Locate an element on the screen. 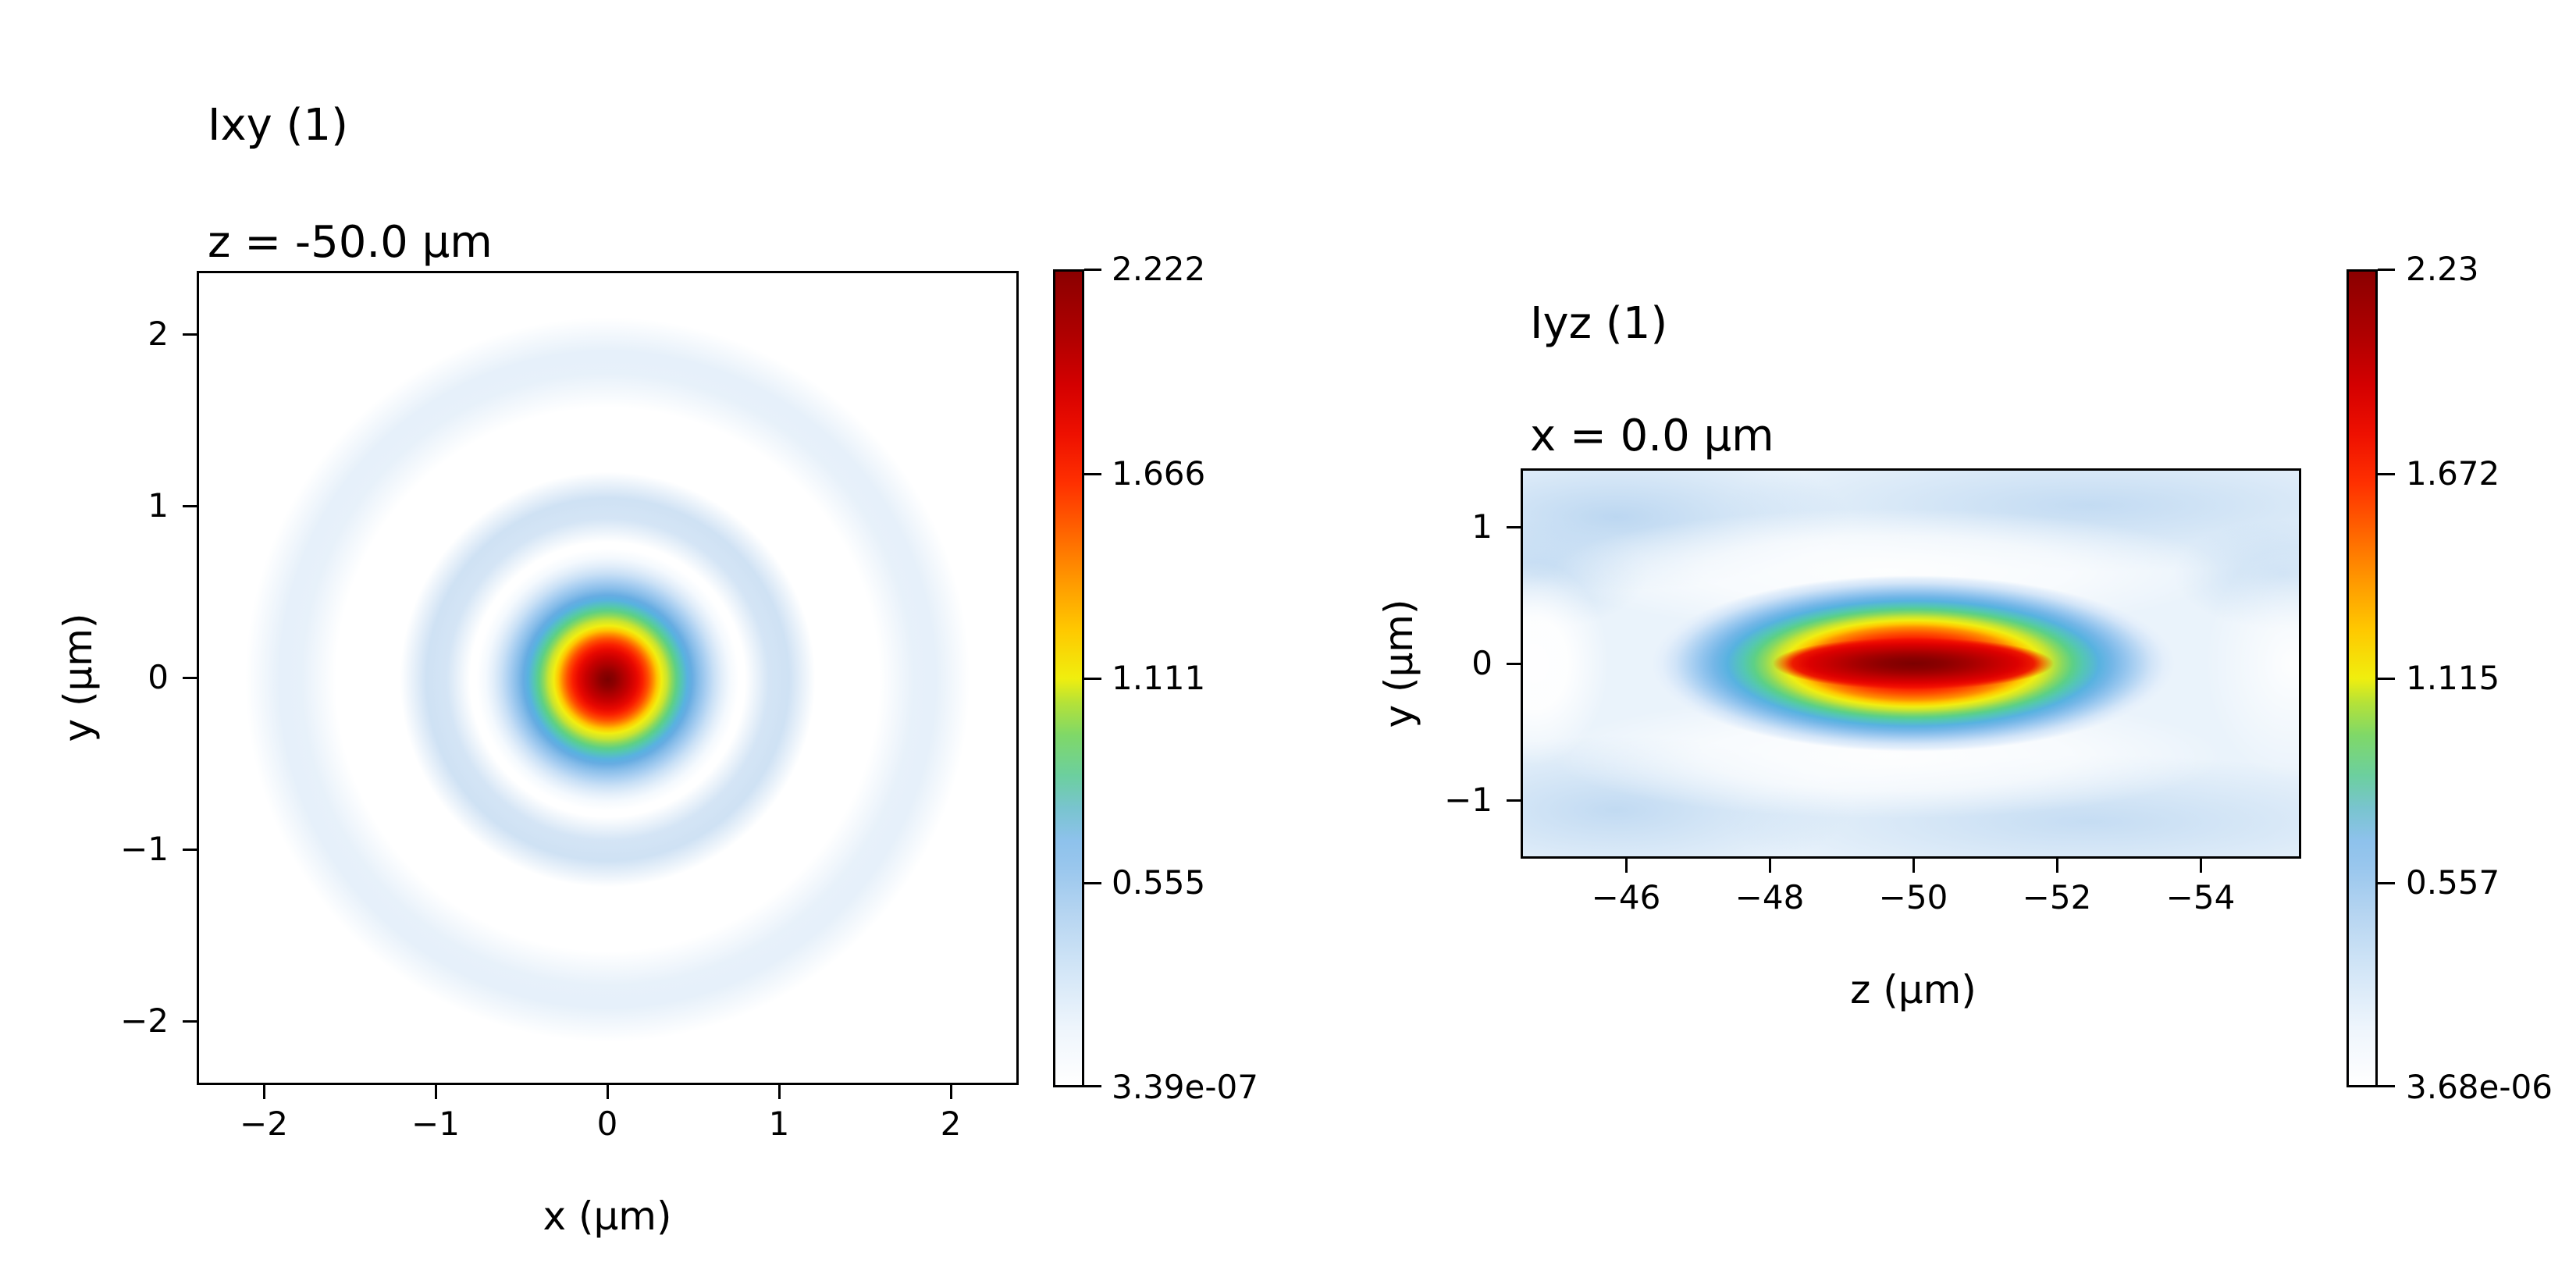 The image size is (2576, 1288). y-tick-label: −2 is located at coordinates (144, 1021).